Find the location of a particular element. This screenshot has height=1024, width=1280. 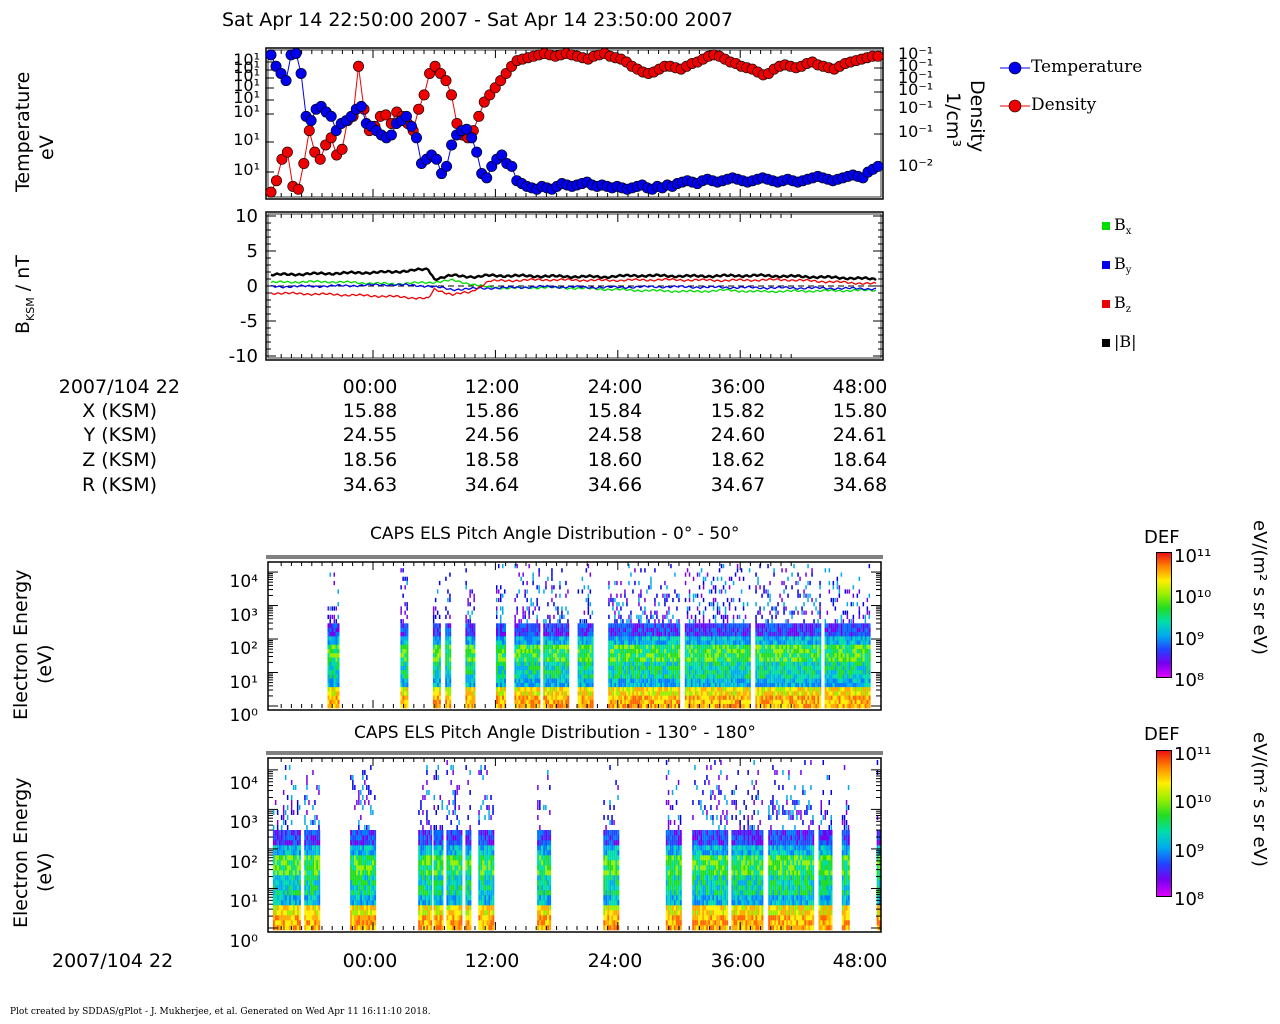

density-legend-label: Density is located at coordinates (1064, 105).